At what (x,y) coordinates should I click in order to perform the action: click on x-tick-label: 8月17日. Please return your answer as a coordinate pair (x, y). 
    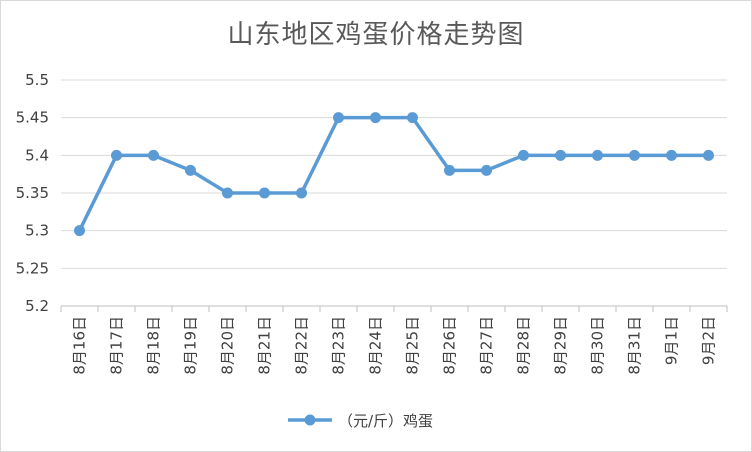
    Looking at the image, I should click on (117, 345).